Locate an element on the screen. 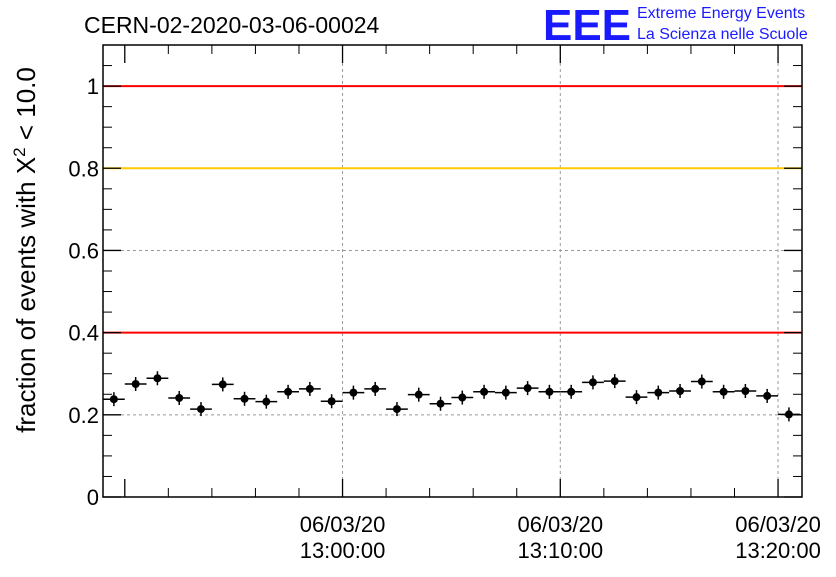  y-tick-label: 0.8 is located at coordinates (83, 168).